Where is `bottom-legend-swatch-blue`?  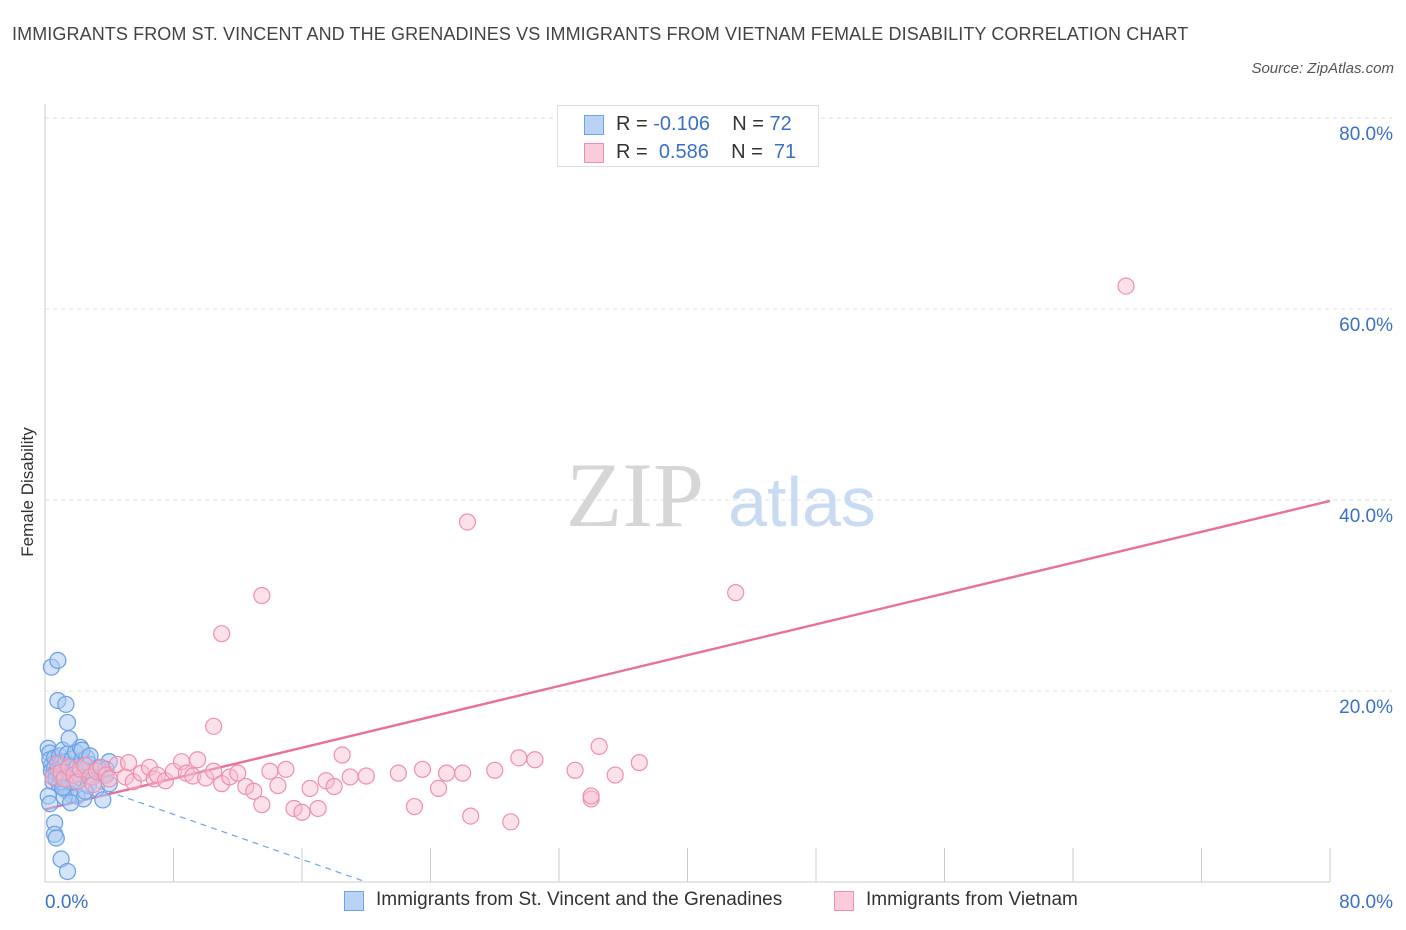
bottom-legend-swatch-blue is located at coordinates (354, 901).